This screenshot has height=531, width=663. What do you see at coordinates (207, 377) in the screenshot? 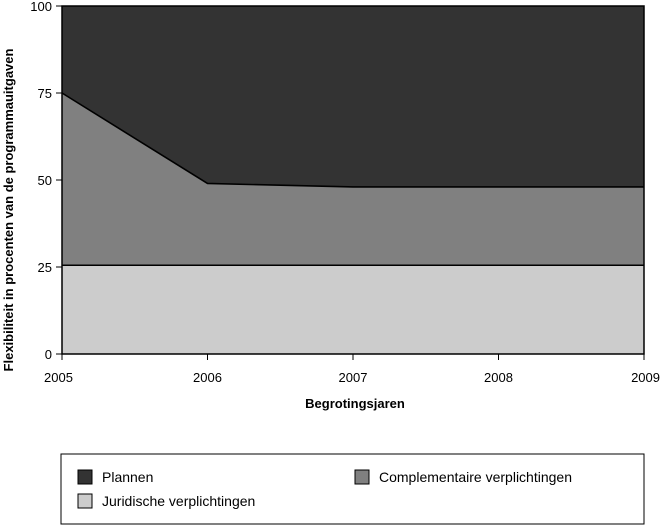
I see `x-tick-label: 2006` at bounding box center [207, 377].